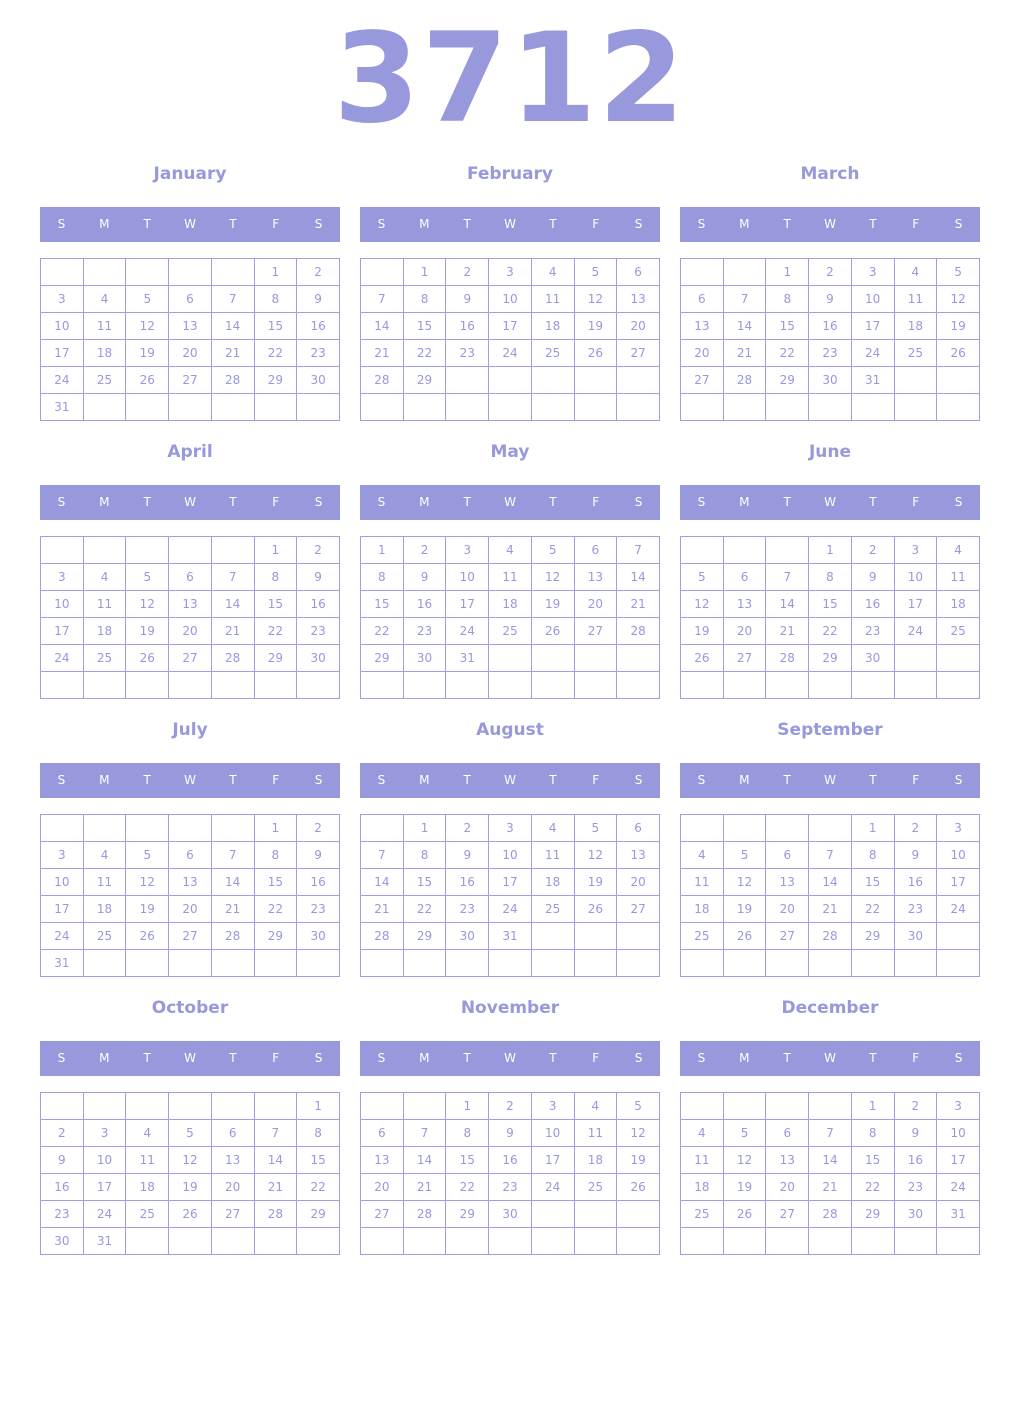 Image resolution: width=1020 pixels, height=1412 pixels. I want to click on day-cell: 29, so click(424, 380).